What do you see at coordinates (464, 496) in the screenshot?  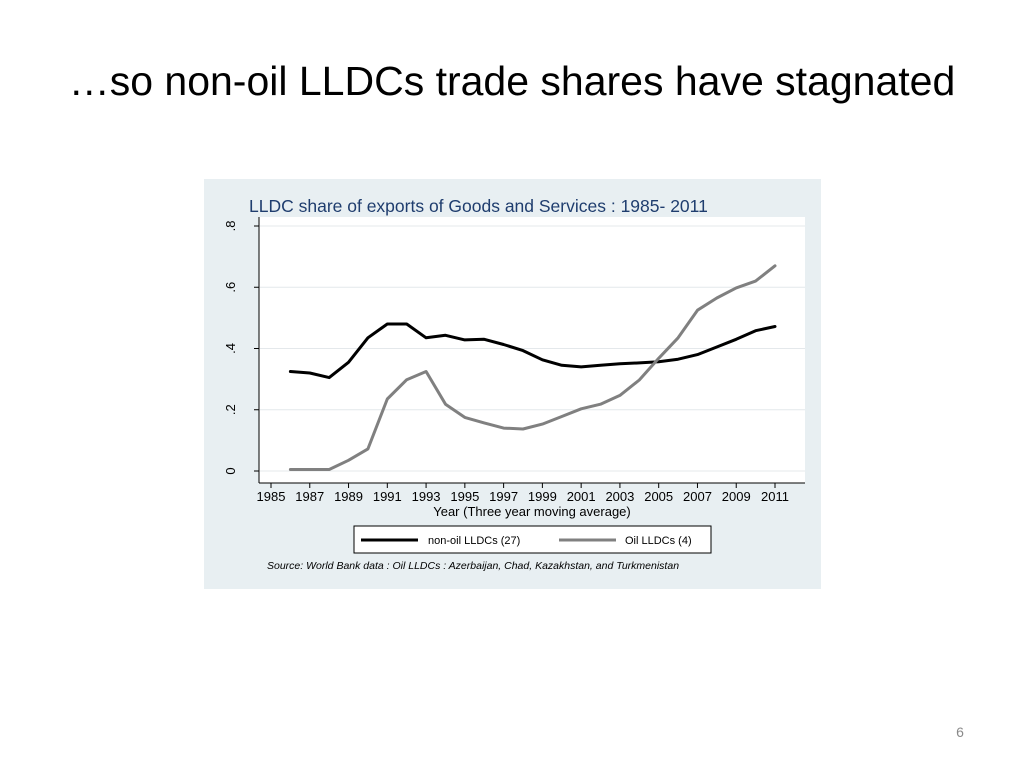 I see `x-tick-label: 1995` at bounding box center [464, 496].